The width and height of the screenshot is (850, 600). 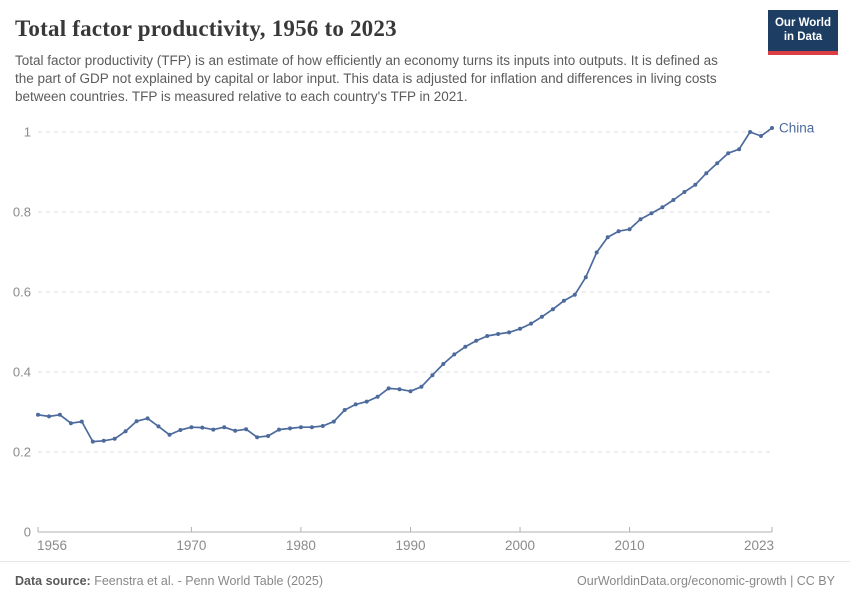 I want to click on y-tick-label: 0, so click(x=27, y=532).